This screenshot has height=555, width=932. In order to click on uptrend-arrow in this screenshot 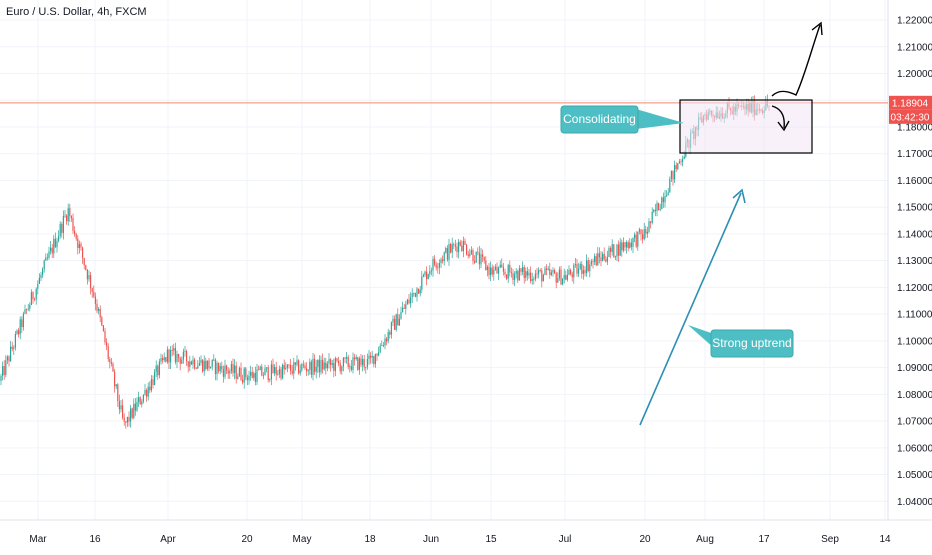, I will do `click(692, 307)`.